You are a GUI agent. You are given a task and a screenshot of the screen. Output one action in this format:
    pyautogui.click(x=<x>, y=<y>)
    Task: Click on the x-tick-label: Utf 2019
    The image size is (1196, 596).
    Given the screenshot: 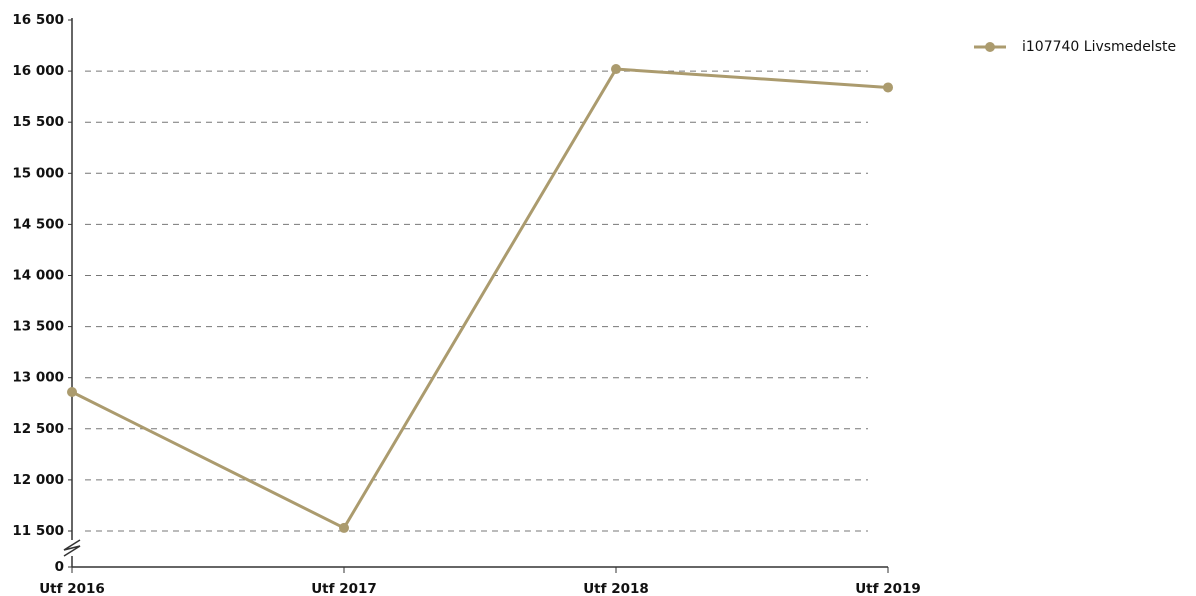 What is the action you would take?
    pyautogui.click(x=888, y=588)
    